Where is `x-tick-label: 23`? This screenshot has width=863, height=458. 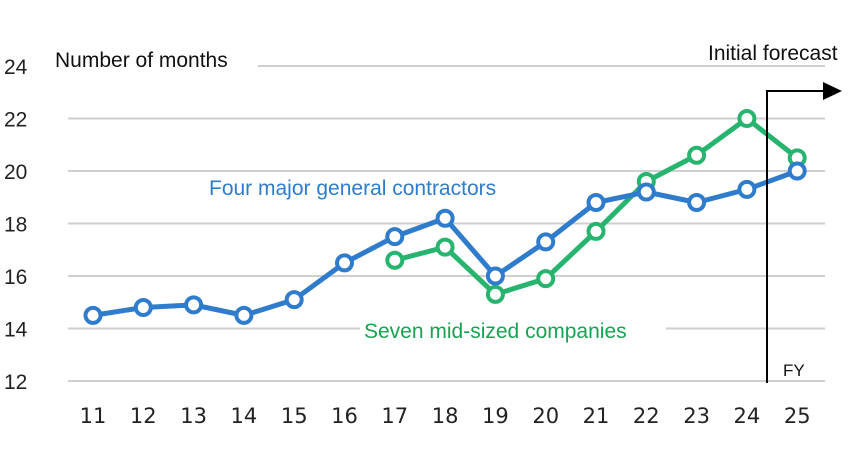
x-tick-label: 23 is located at coordinates (696, 416).